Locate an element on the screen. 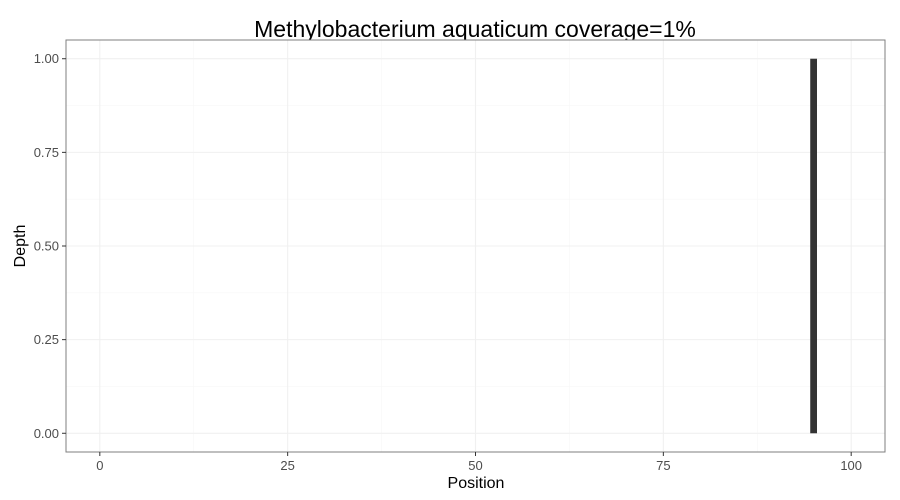 Image resolution: width=900 pixels, height=500 pixels. y-tick-label: 0.75 is located at coordinates (46, 152).